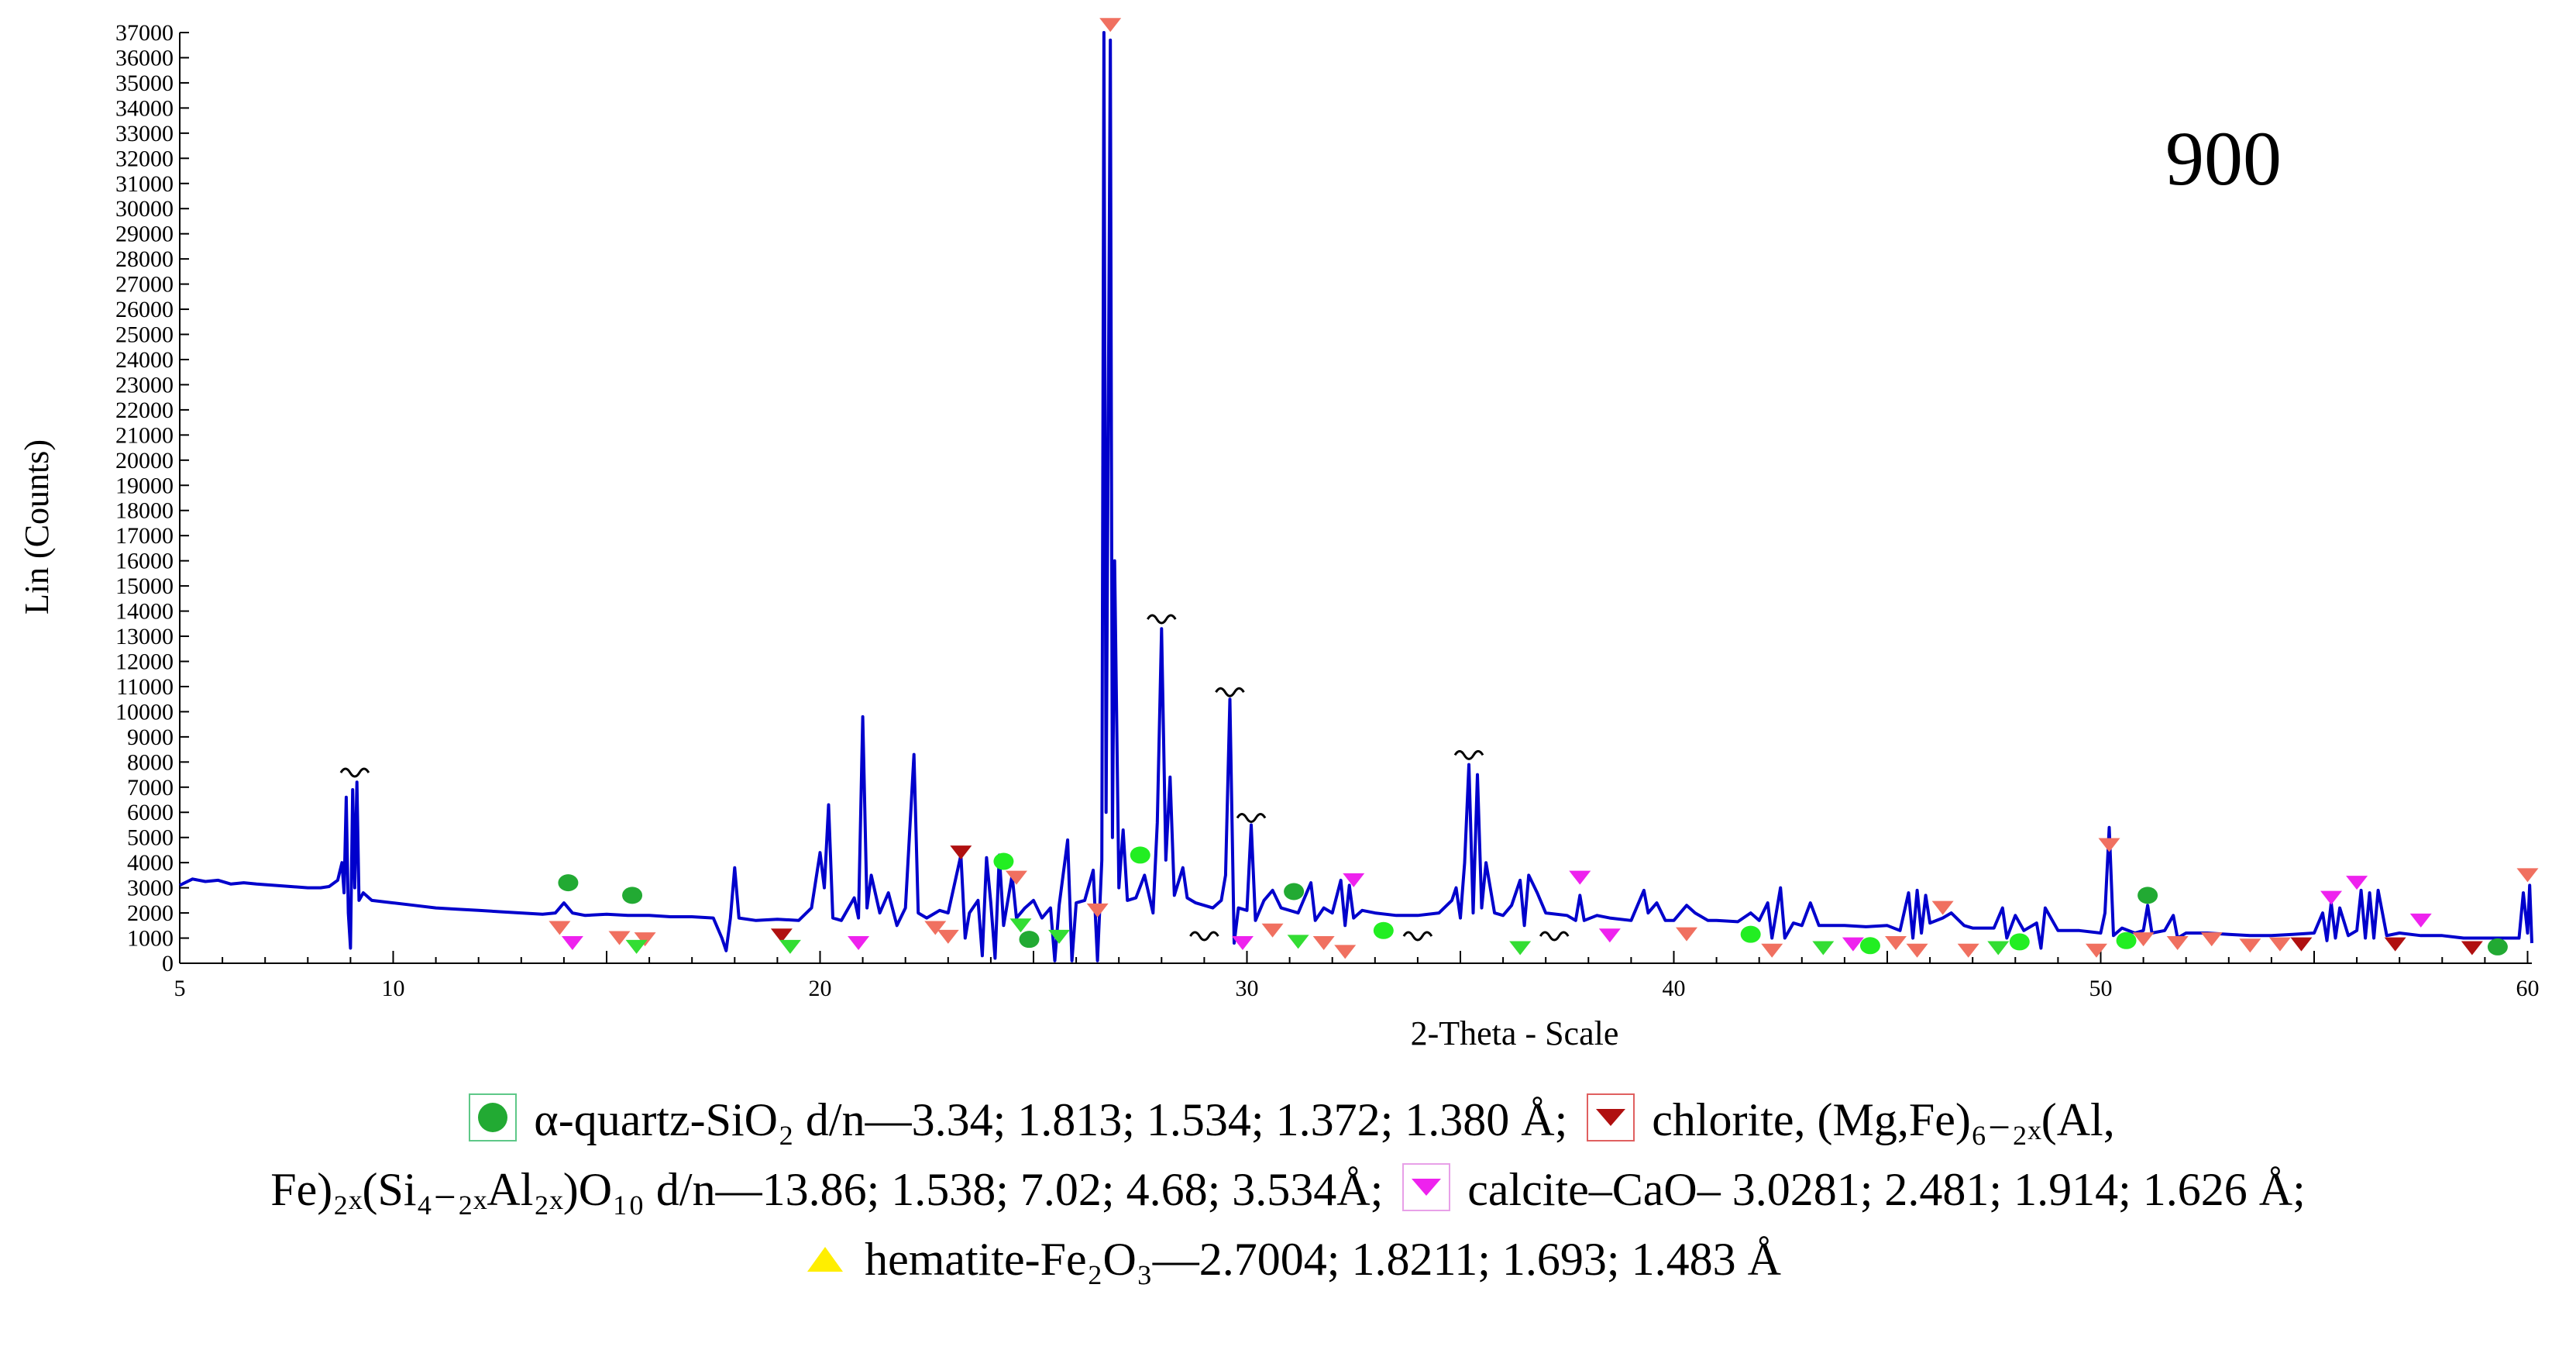  I want to click on legend-chlorite: chlorite, (Mg,Fe)₆₋₂ₓ(Al,, so click(1883, 1119).